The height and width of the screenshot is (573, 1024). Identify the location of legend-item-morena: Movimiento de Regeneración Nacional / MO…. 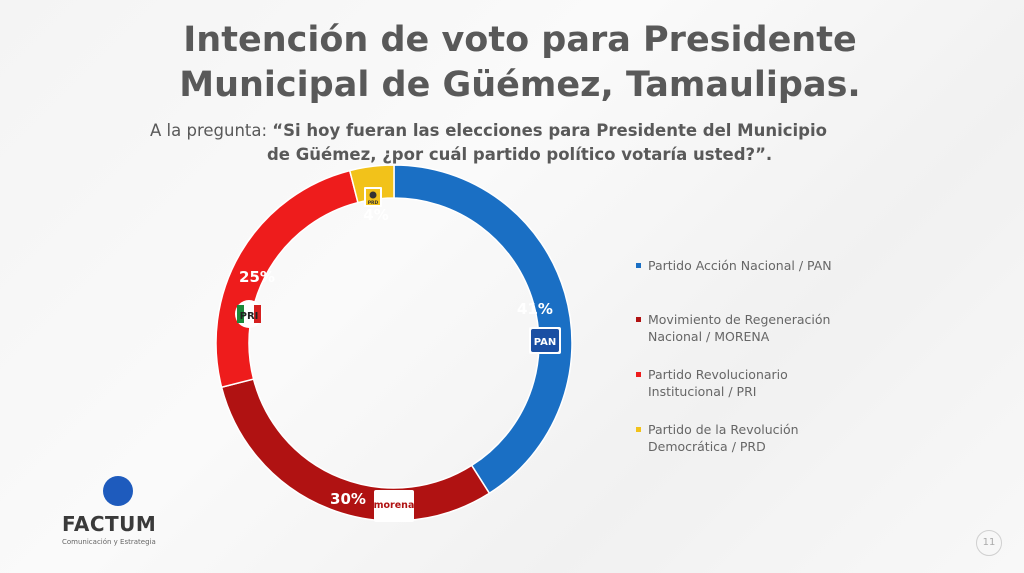
(761, 338).